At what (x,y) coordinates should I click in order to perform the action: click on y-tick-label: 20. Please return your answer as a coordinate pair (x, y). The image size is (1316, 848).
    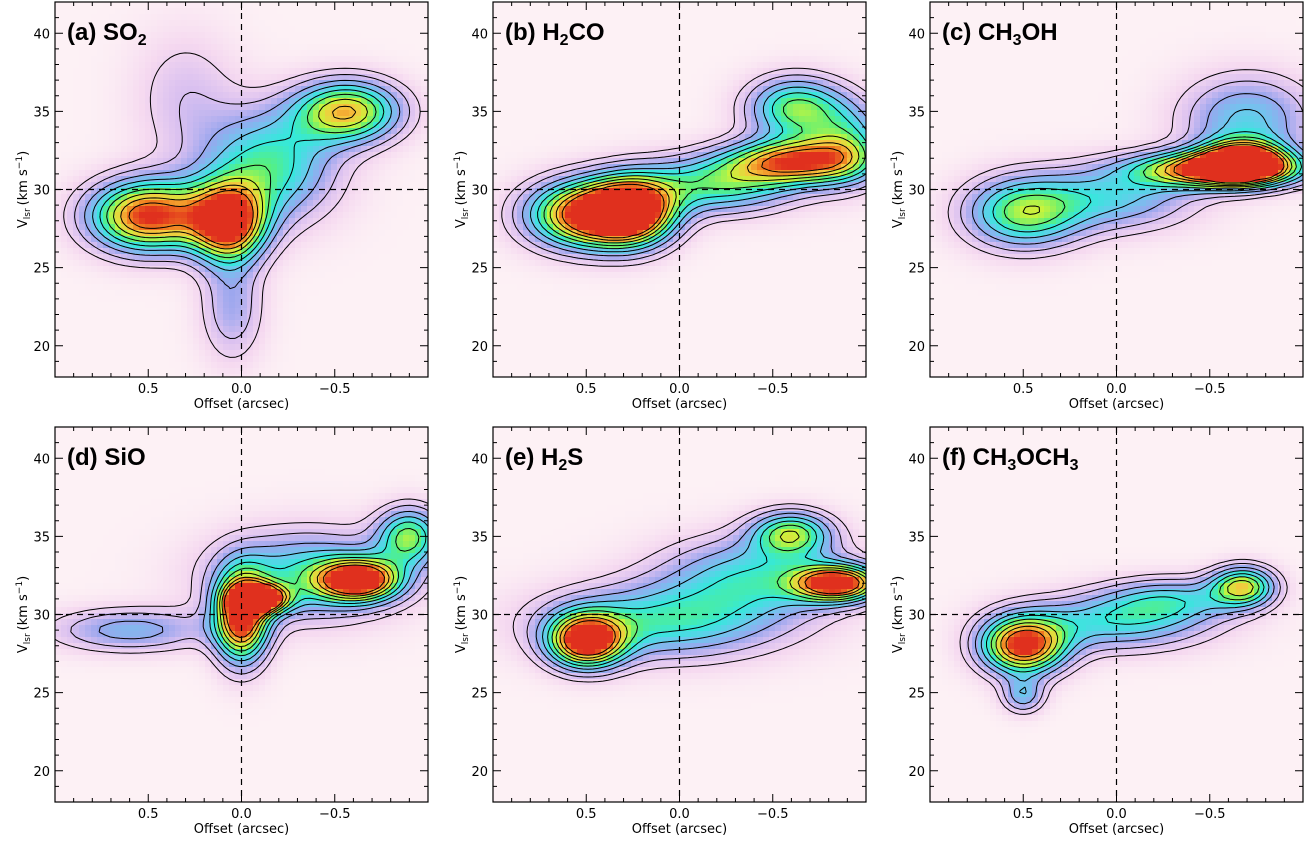
    Looking at the image, I should click on (41, 772).